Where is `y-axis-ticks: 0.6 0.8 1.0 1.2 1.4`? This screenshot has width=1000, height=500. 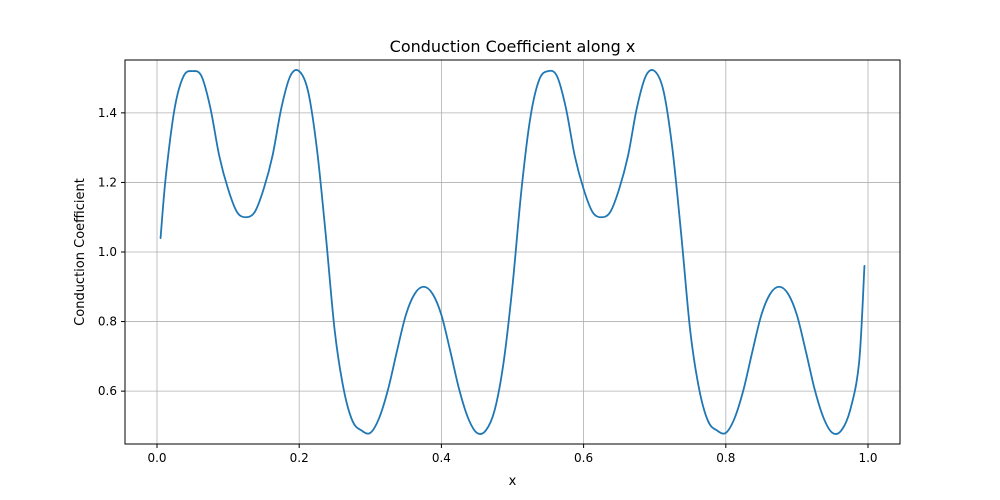 y-axis-ticks: 0.6 0.8 1.0 1.2 1.4 is located at coordinates (111, 252).